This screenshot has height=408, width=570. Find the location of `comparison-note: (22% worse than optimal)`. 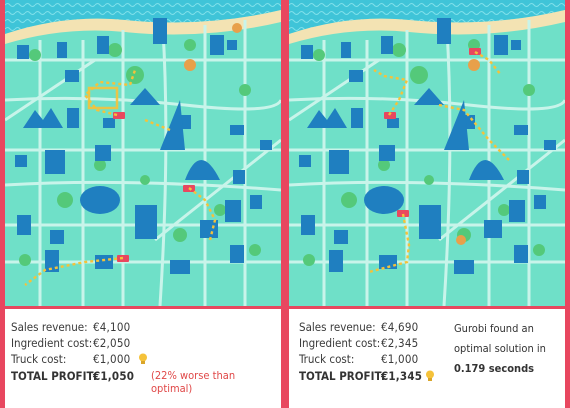

comparison-note: (22% worse than optimal) is located at coordinates (193, 382).